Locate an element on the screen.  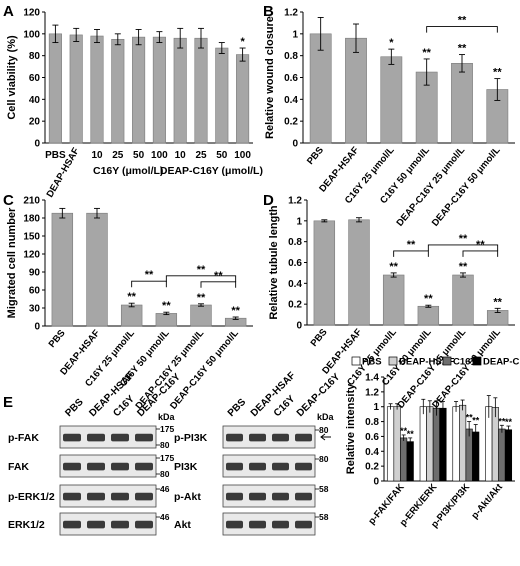
blot-row-label: ERK1/2 is located at coordinates (26, 525).